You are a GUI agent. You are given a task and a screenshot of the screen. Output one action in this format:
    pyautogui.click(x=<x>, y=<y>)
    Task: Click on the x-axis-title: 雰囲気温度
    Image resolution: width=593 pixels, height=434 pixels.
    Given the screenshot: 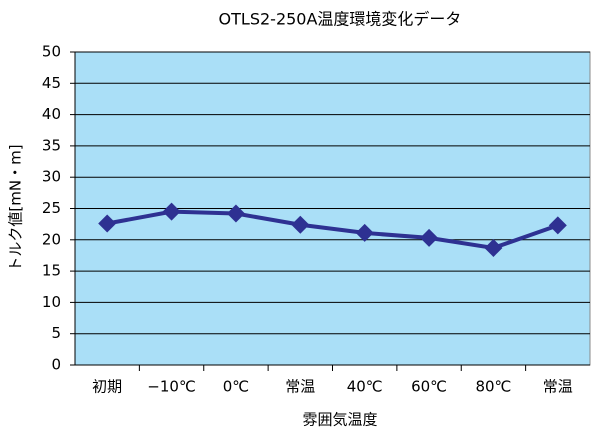 What is the action you would take?
    pyautogui.click(x=339, y=420)
    